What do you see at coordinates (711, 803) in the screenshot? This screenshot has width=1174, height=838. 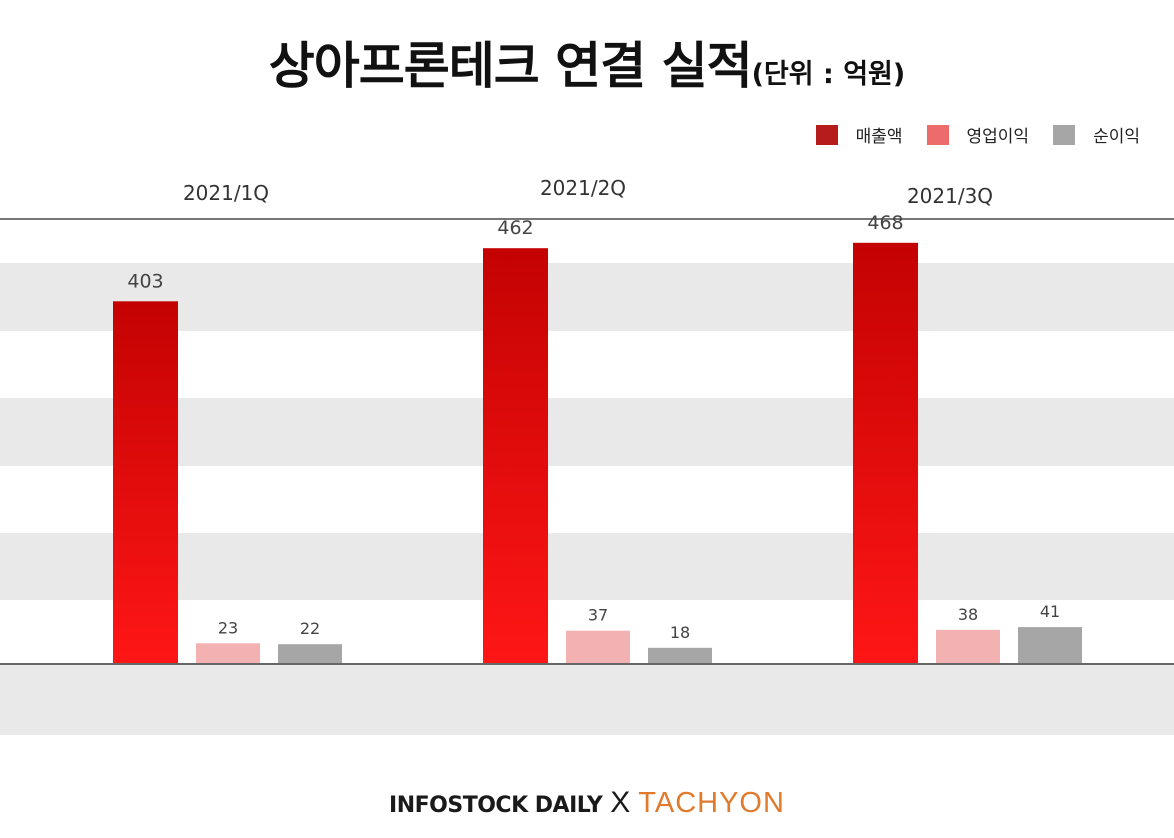 I see `tachyon-logo: TACHYON` at bounding box center [711, 803].